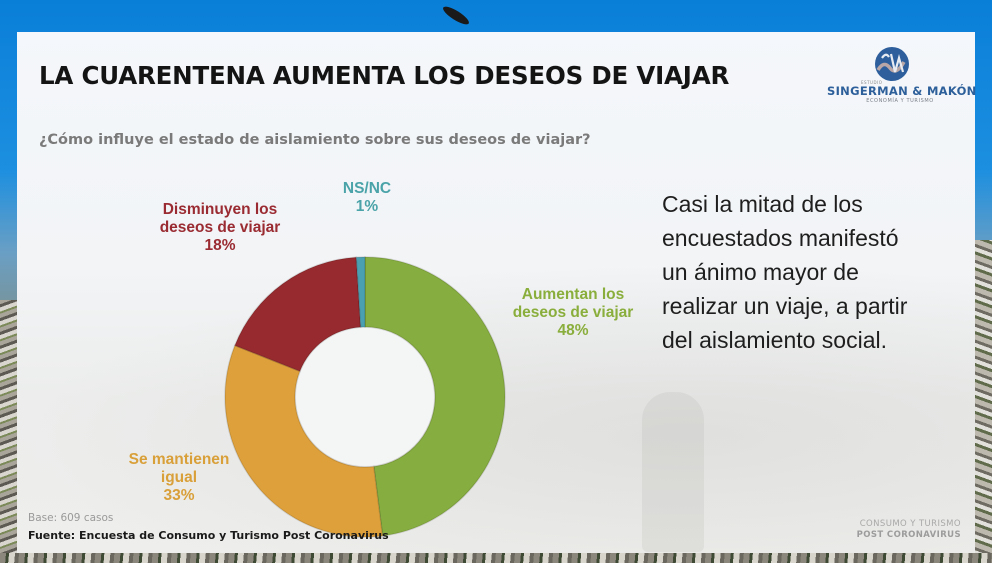 This screenshot has height=575, width=992. What do you see at coordinates (220, 245) in the screenshot?
I see `label-disminuyen-value: 18%` at bounding box center [220, 245].